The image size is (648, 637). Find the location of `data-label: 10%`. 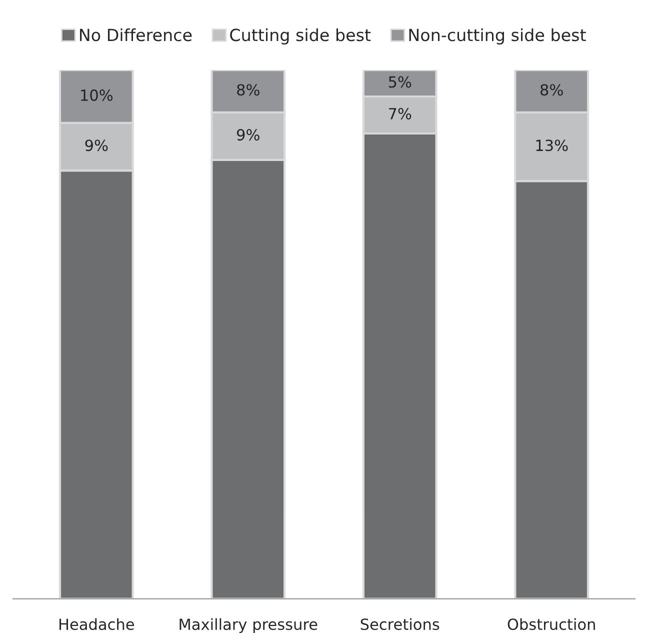

data-label: 10% is located at coordinates (97, 95).